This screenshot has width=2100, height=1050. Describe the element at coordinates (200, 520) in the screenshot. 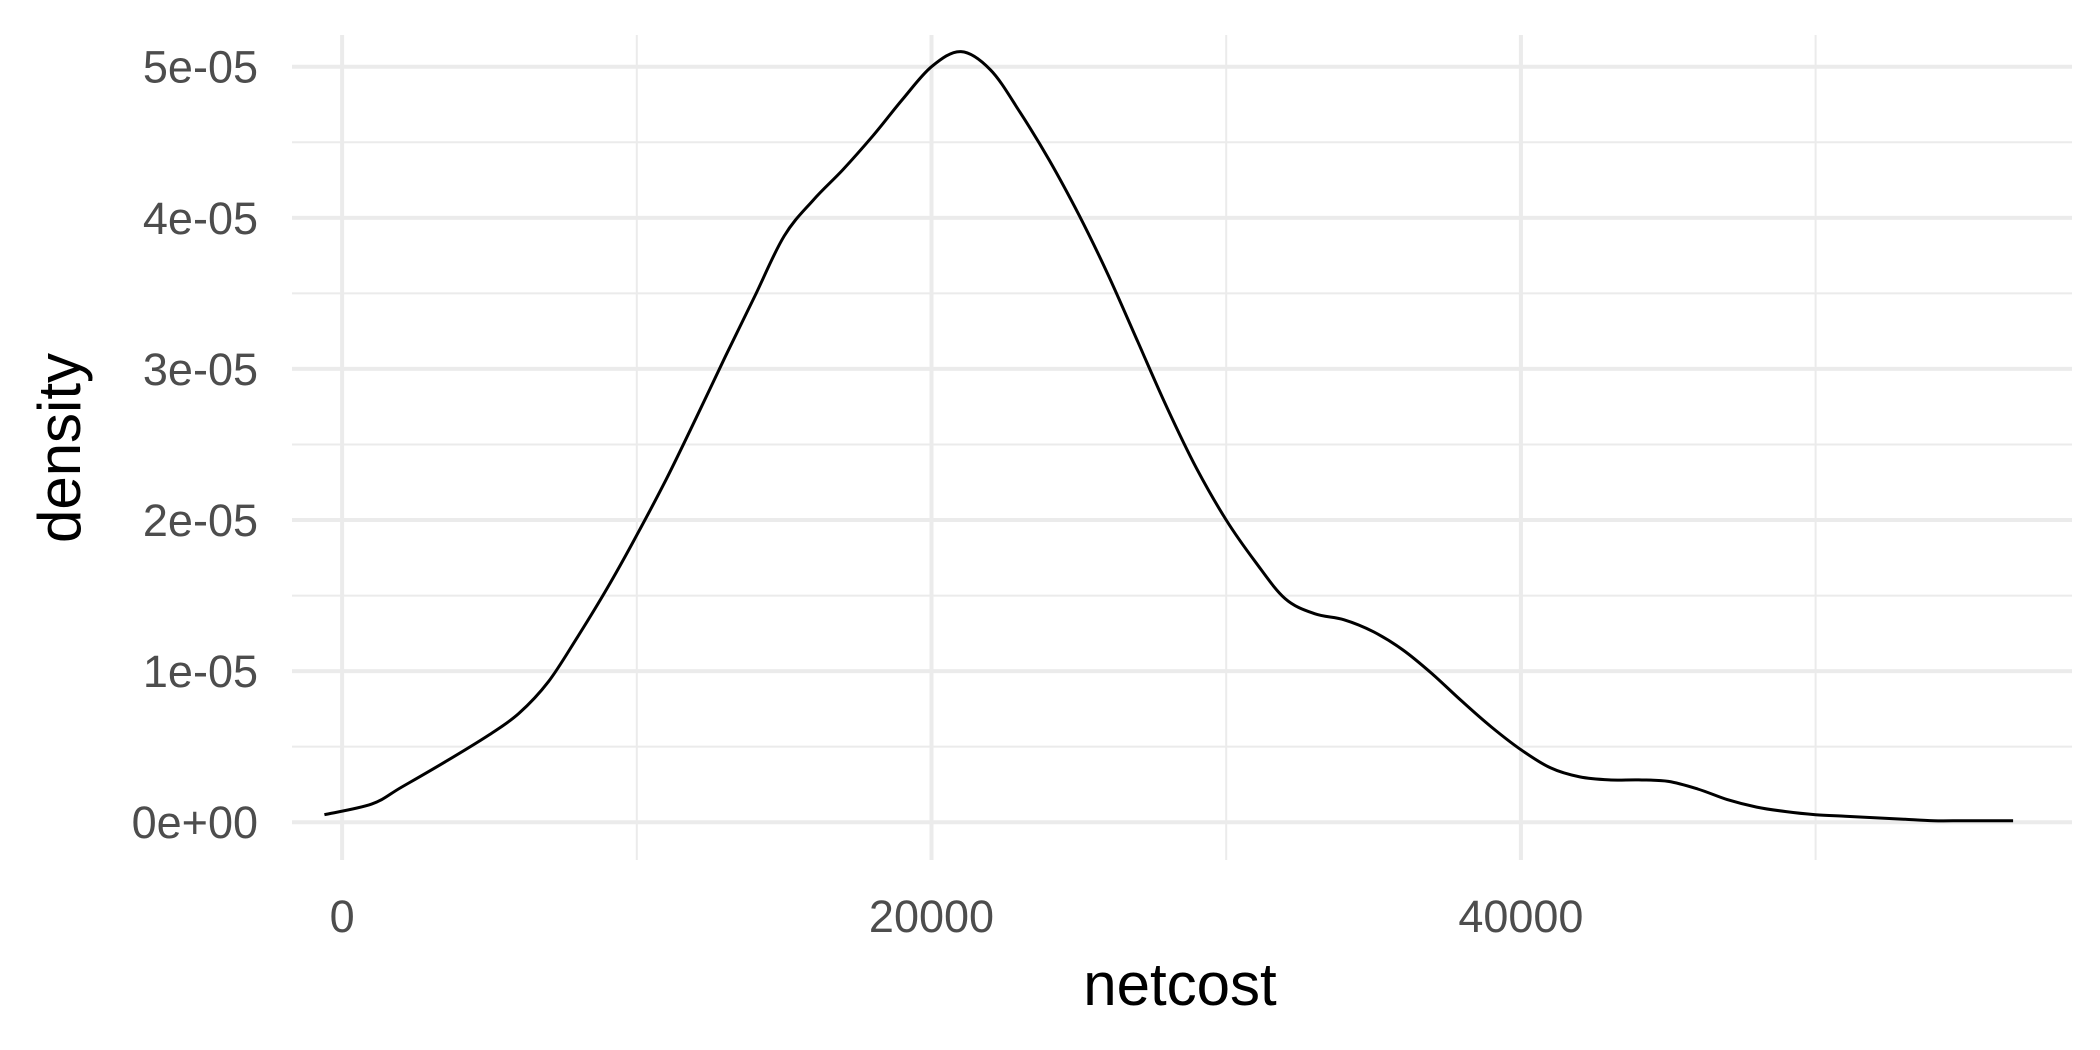

I see `y-tick-label-2: 2e-05` at that location.